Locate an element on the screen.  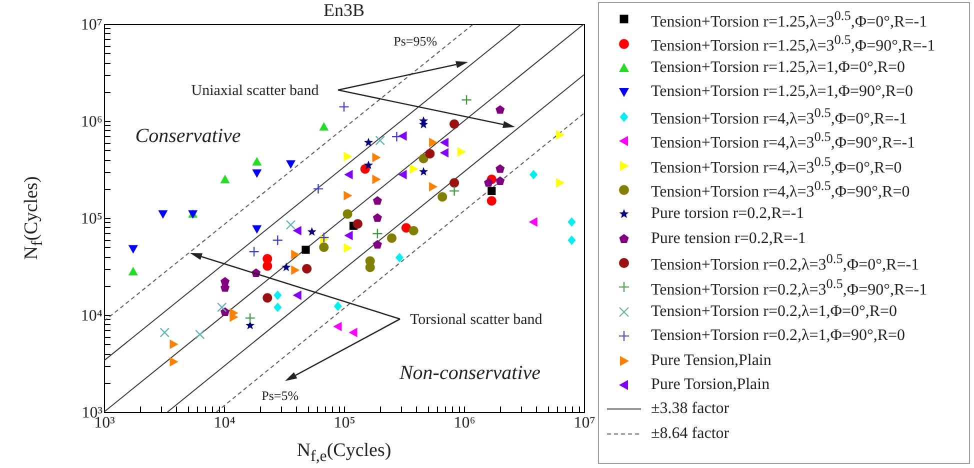
legend-label: Tension+Torsion r=4,λ=3$^{0.5}$,Φ=90°,R=0 is located at coordinates (780, 190).